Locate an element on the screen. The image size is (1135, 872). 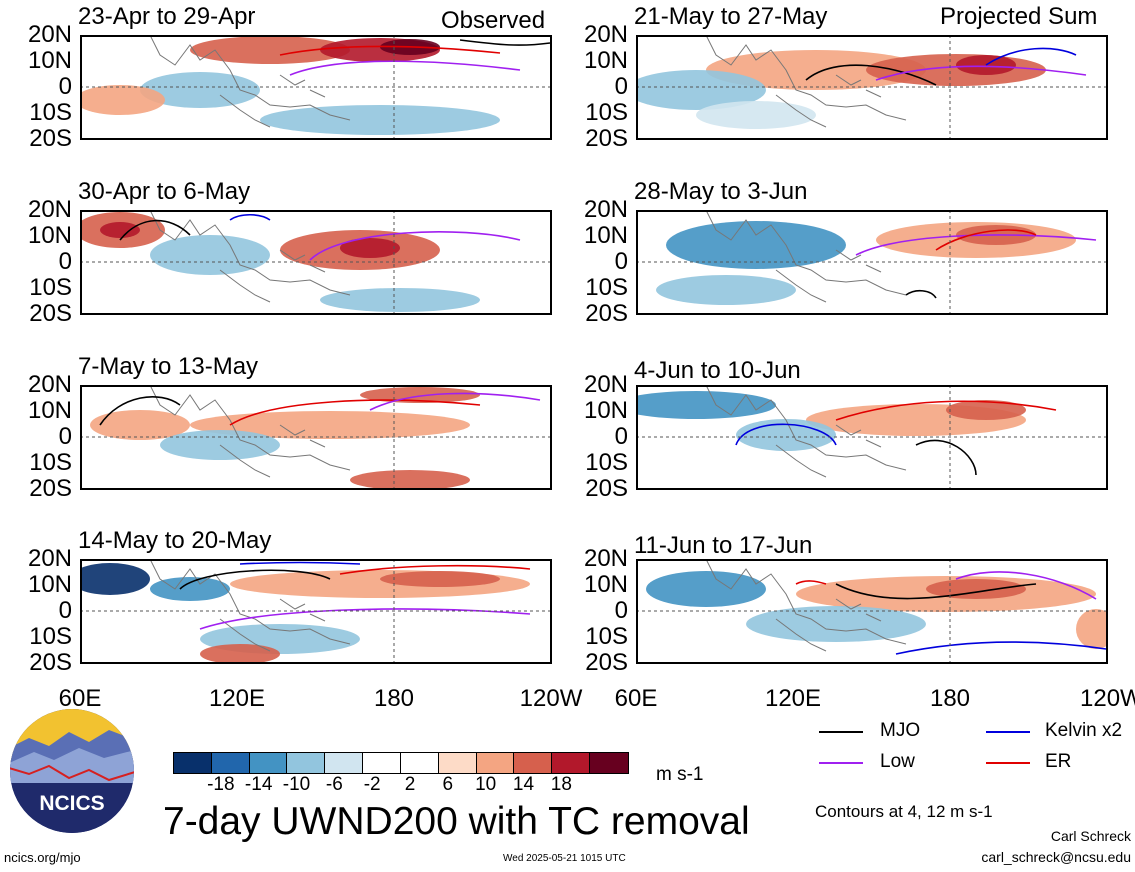
legend-label-kelvin: Kelvin x2 is located at coordinates (1084, 730).